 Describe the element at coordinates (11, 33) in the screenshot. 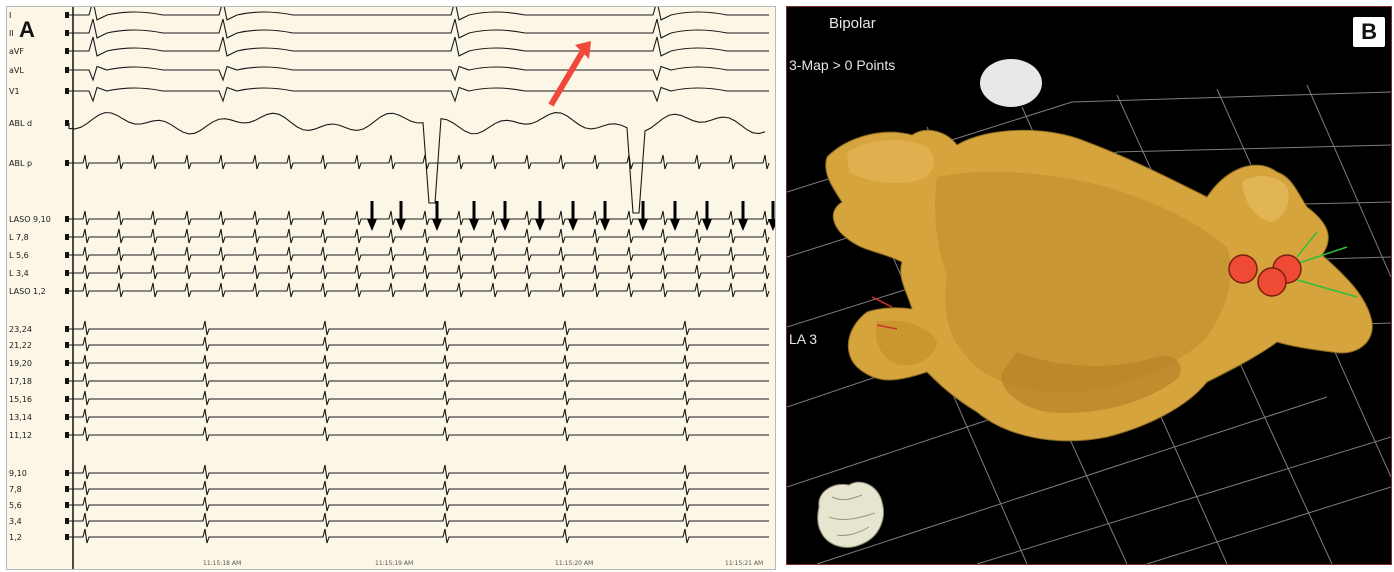

I see `lead-label: II` at that location.